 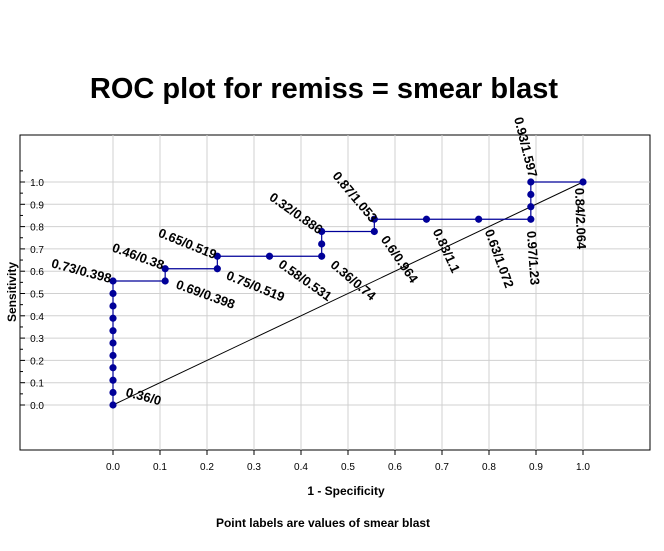 What do you see at coordinates (37, 205) in the screenshot?
I see `y-tick-label: 0.9` at bounding box center [37, 205].